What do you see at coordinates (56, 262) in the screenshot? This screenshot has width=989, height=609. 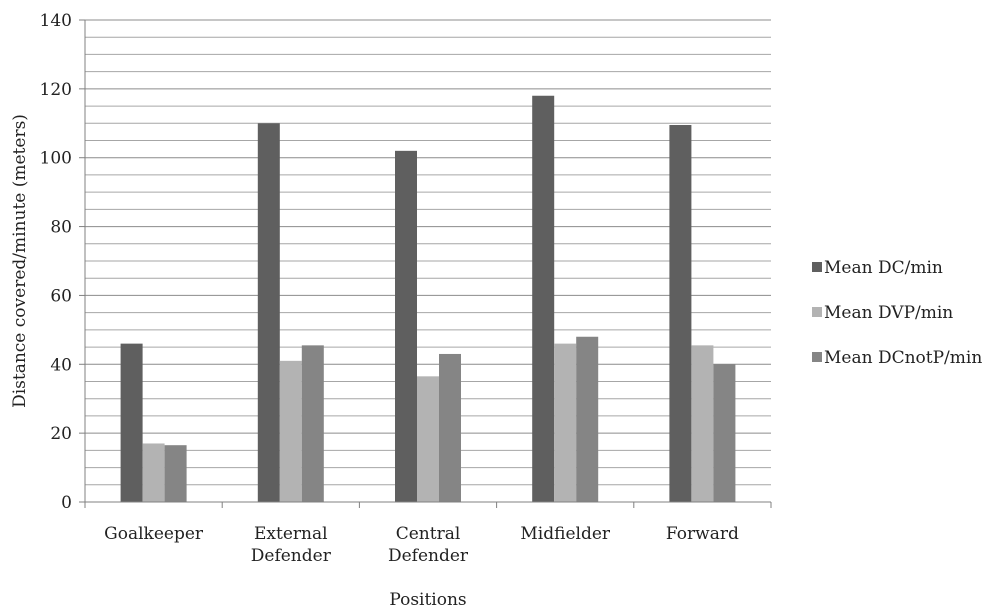 I see `y-tick-labels: 0 20 40 60 80 100 120 140` at bounding box center [56, 262].